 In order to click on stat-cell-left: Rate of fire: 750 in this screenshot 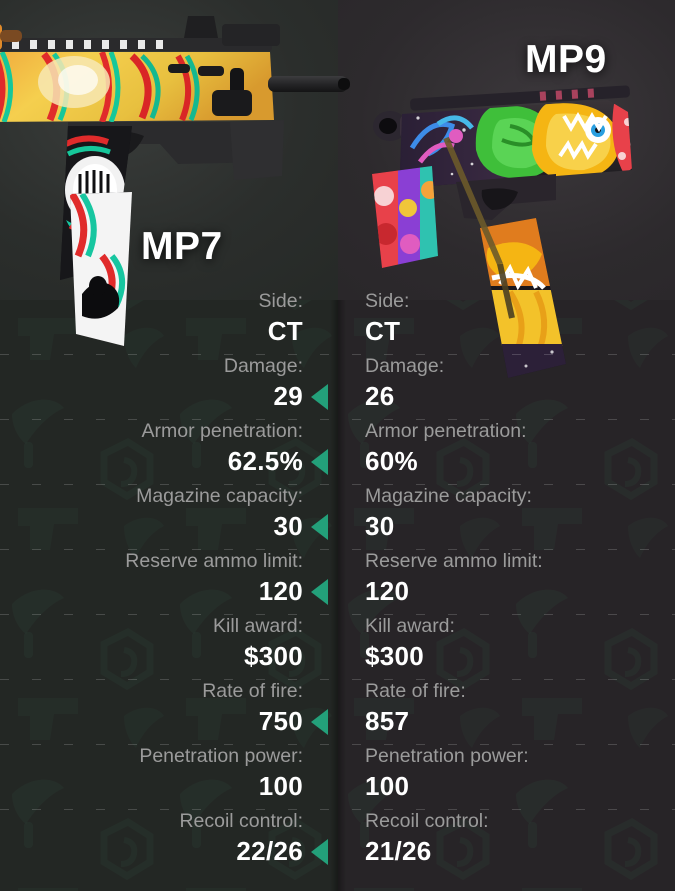, I will do `click(169, 711)`.